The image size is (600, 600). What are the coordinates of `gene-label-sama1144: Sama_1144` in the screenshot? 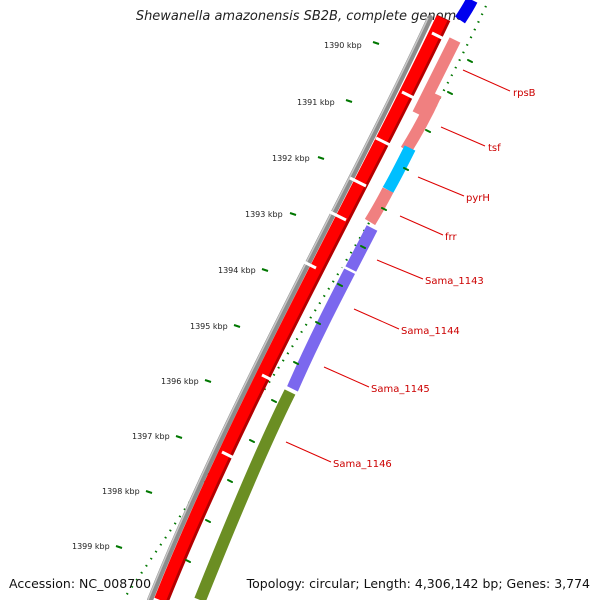 It's located at (430, 331).